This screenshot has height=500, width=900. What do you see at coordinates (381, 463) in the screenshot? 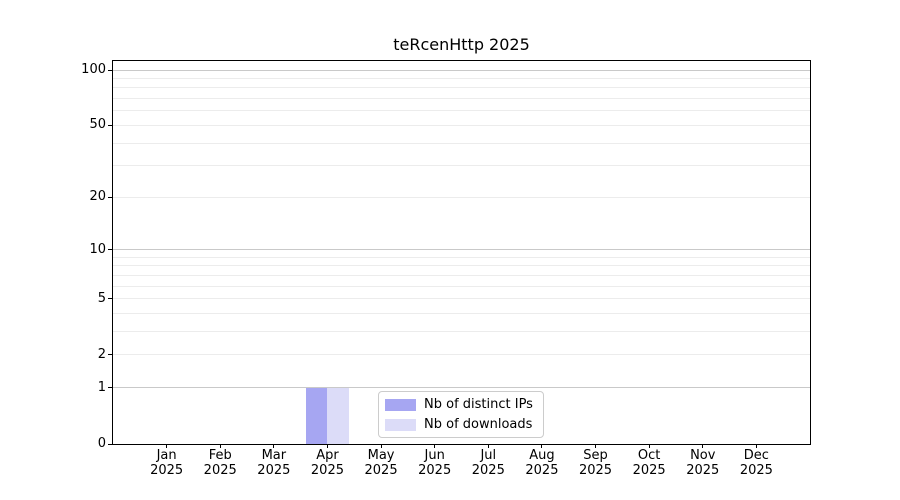
I see `x-tick-label: May 2025` at bounding box center [381, 463].